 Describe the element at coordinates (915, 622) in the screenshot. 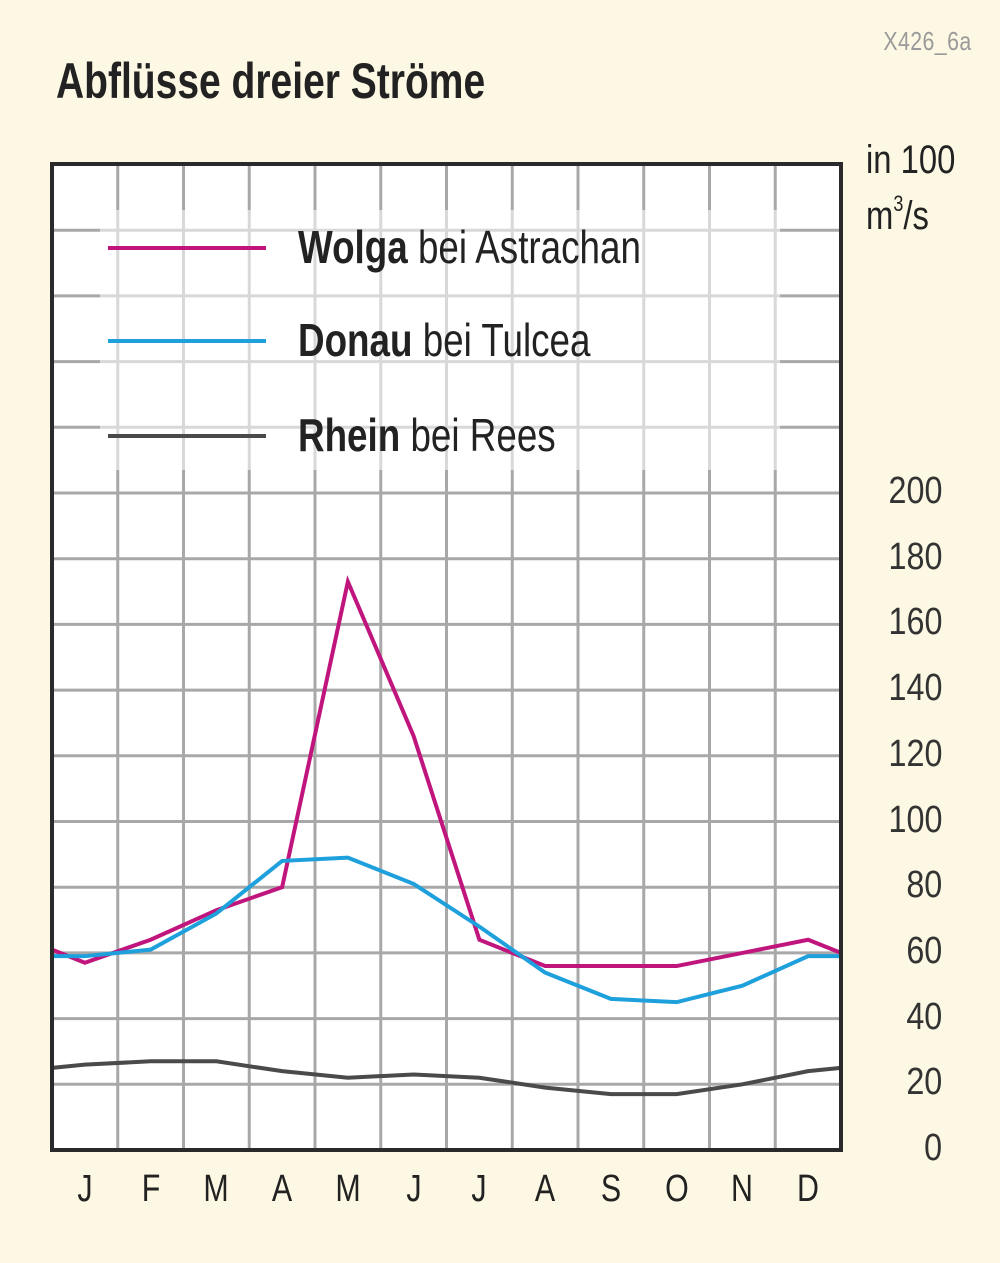

I see `y-tick-label: 160` at that location.